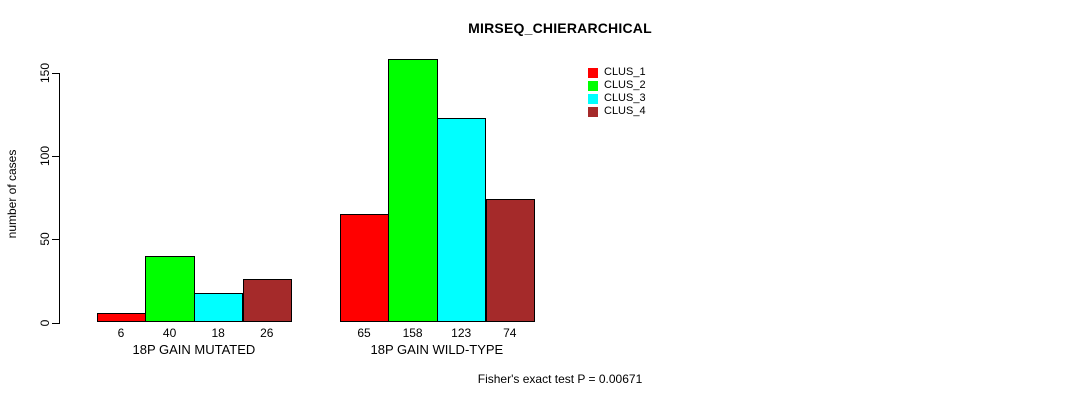  What do you see at coordinates (45, 156) in the screenshot?
I see `y-tick-label: 100` at bounding box center [45, 156].